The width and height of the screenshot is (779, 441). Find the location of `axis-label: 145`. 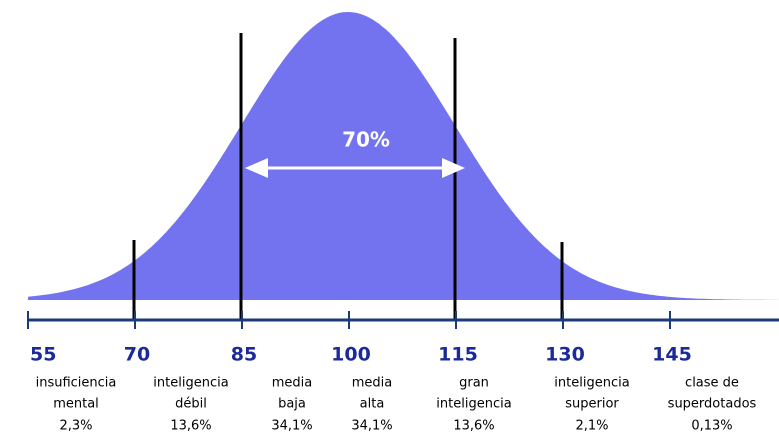

axis-label: 145 is located at coordinates (672, 355).